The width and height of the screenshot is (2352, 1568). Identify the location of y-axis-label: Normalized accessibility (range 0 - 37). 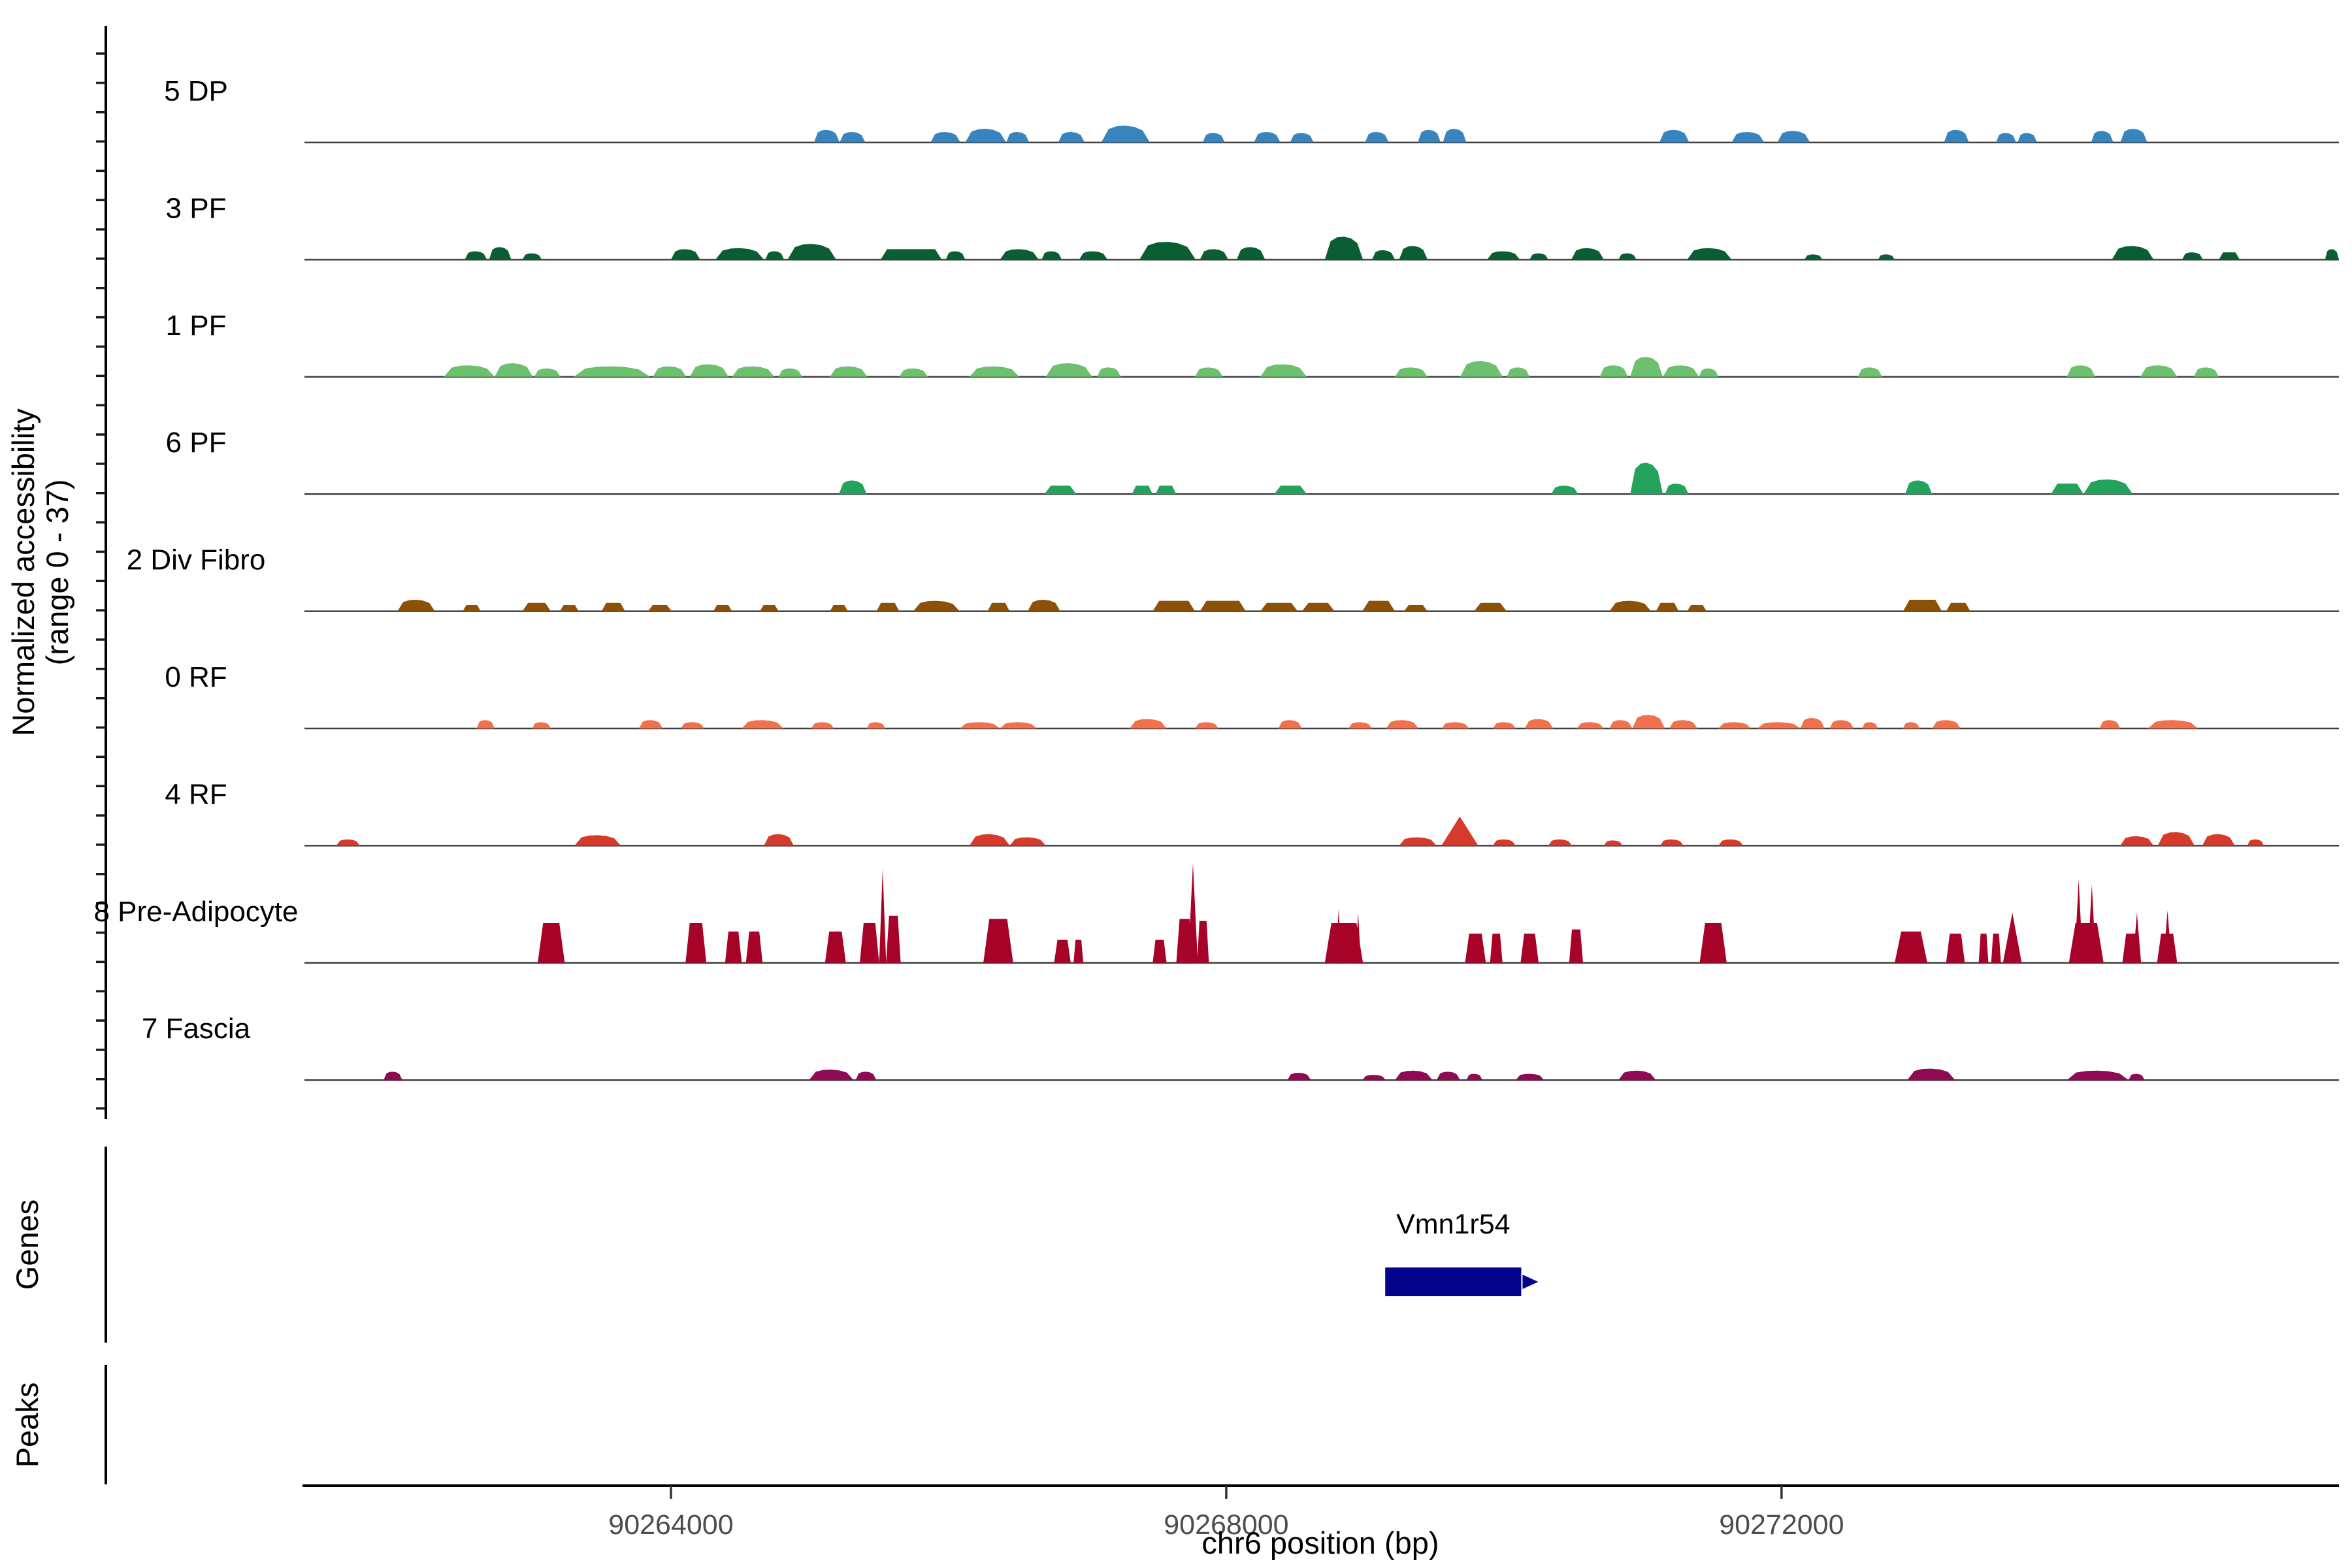
(40, 572).